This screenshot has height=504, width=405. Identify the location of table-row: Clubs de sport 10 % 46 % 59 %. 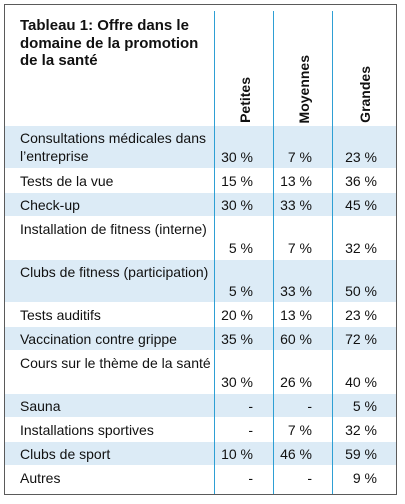
(200, 453).